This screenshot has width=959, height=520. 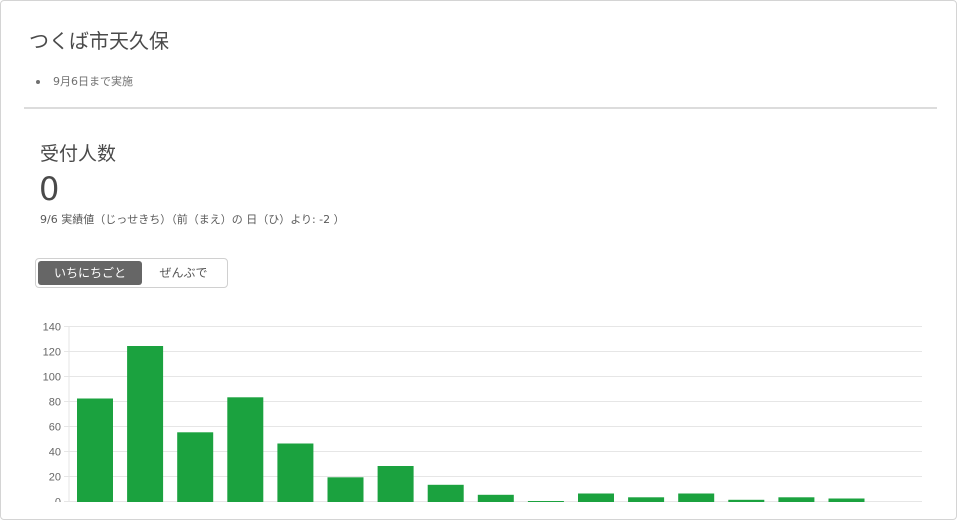 What do you see at coordinates (78, 154) in the screenshot?
I see `metric-title: 受付人数` at bounding box center [78, 154].